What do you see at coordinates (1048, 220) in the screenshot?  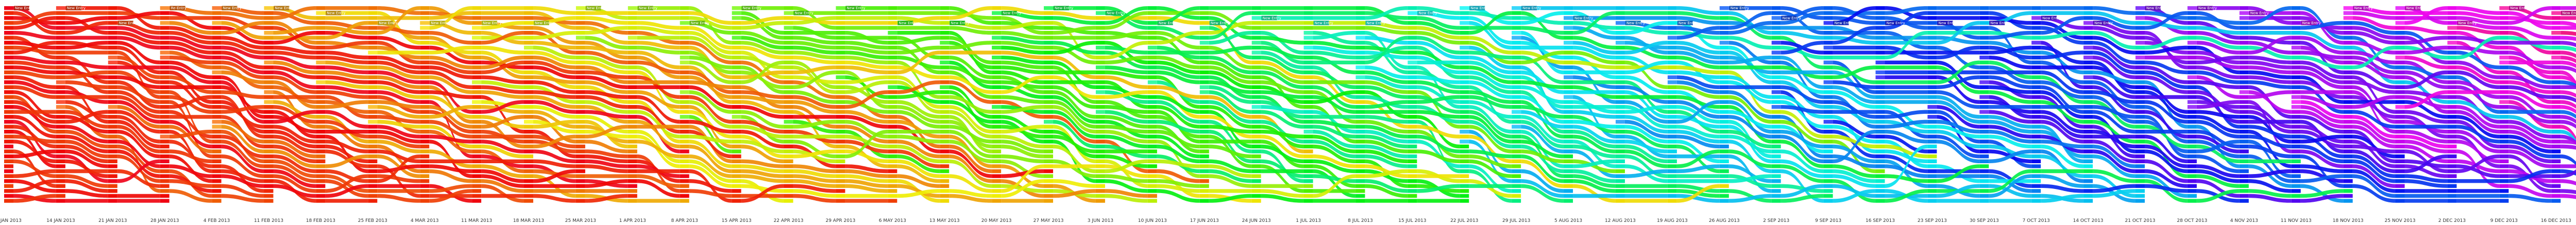 I see `week-label: 27 MAY 2013` at bounding box center [1048, 220].